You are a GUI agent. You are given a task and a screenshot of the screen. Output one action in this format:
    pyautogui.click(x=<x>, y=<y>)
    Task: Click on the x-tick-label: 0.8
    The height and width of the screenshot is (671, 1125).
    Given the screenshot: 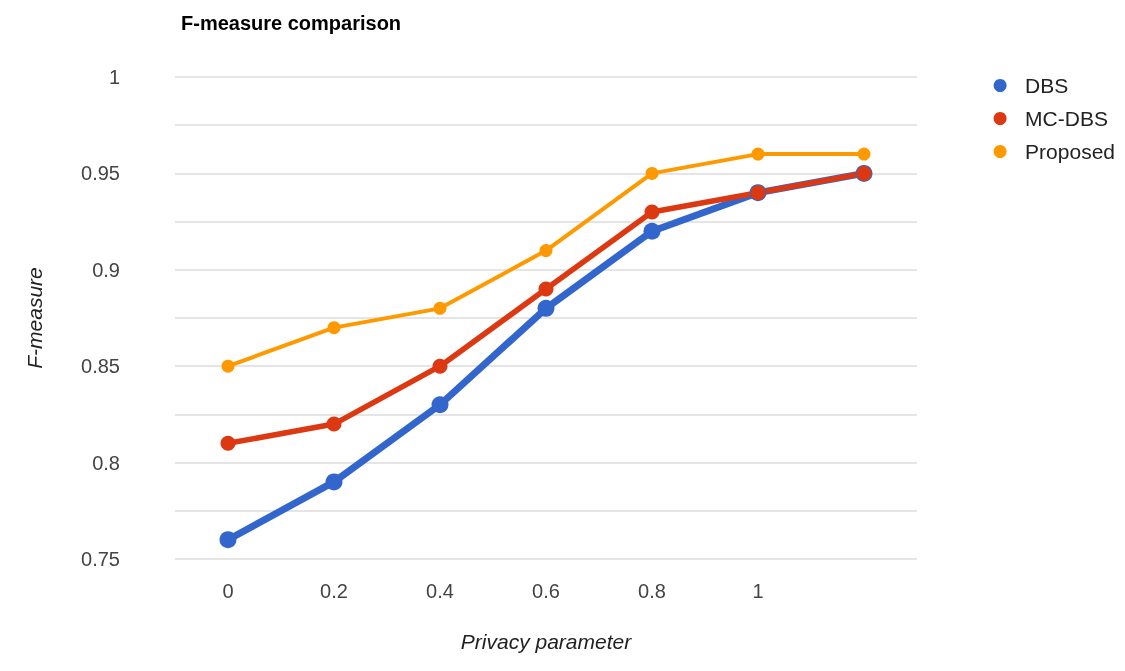 What is the action you would take?
    pyautogui.click(x=652, y=591)
    